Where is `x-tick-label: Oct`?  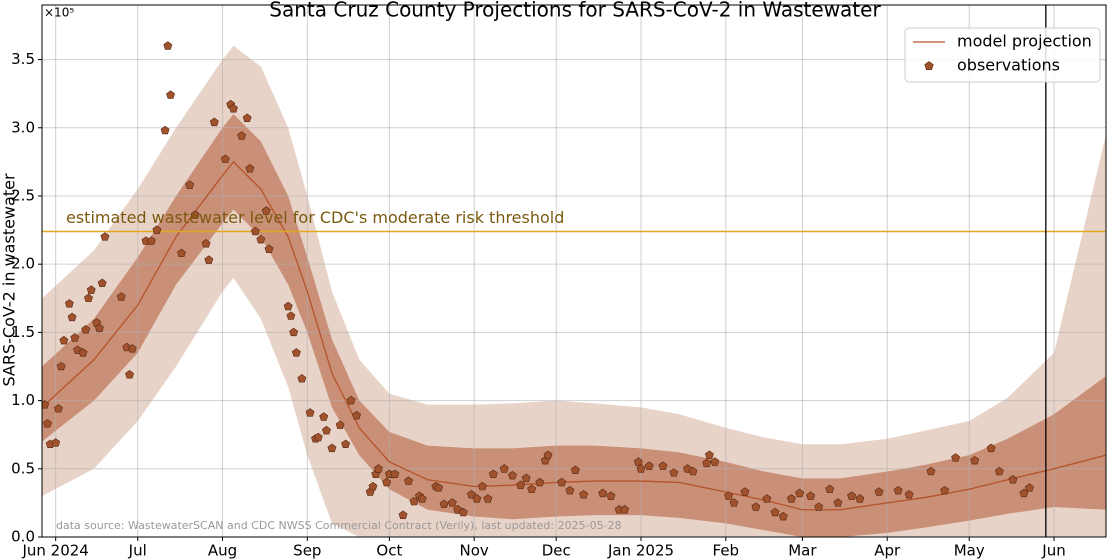 x-tick-label: Oct is located at coordinates (389, 551).